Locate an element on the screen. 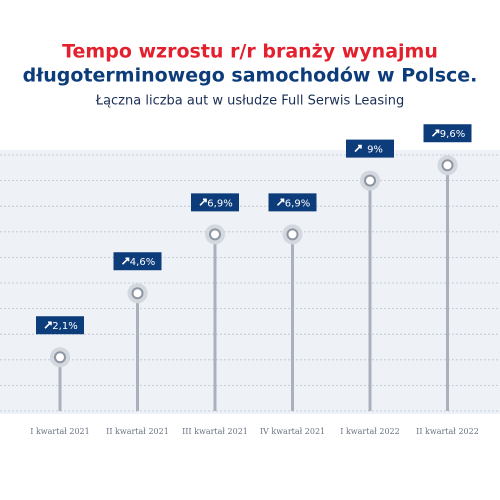 This screenshot has height=500, width=500. x-tick-label: III kwartał 2021 is located at coordinates (215, 431).